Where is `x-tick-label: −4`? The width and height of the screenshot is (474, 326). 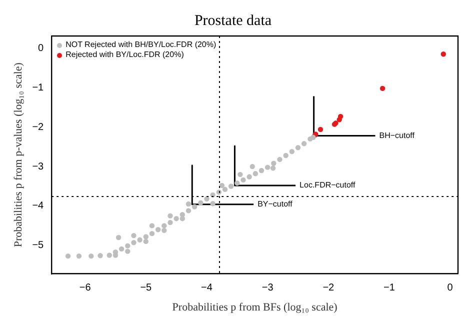
x-tick-label: −4 is located at coordinates (207, 288).